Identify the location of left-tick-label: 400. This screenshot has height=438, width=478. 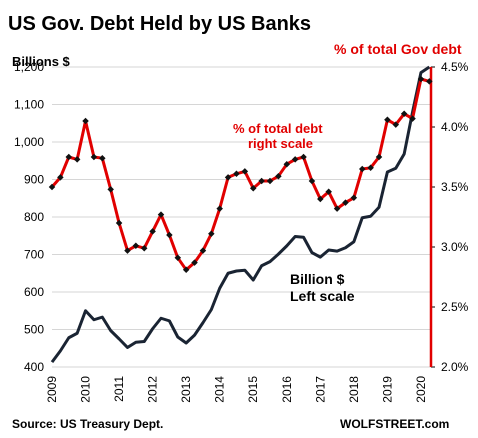
(34, 367).